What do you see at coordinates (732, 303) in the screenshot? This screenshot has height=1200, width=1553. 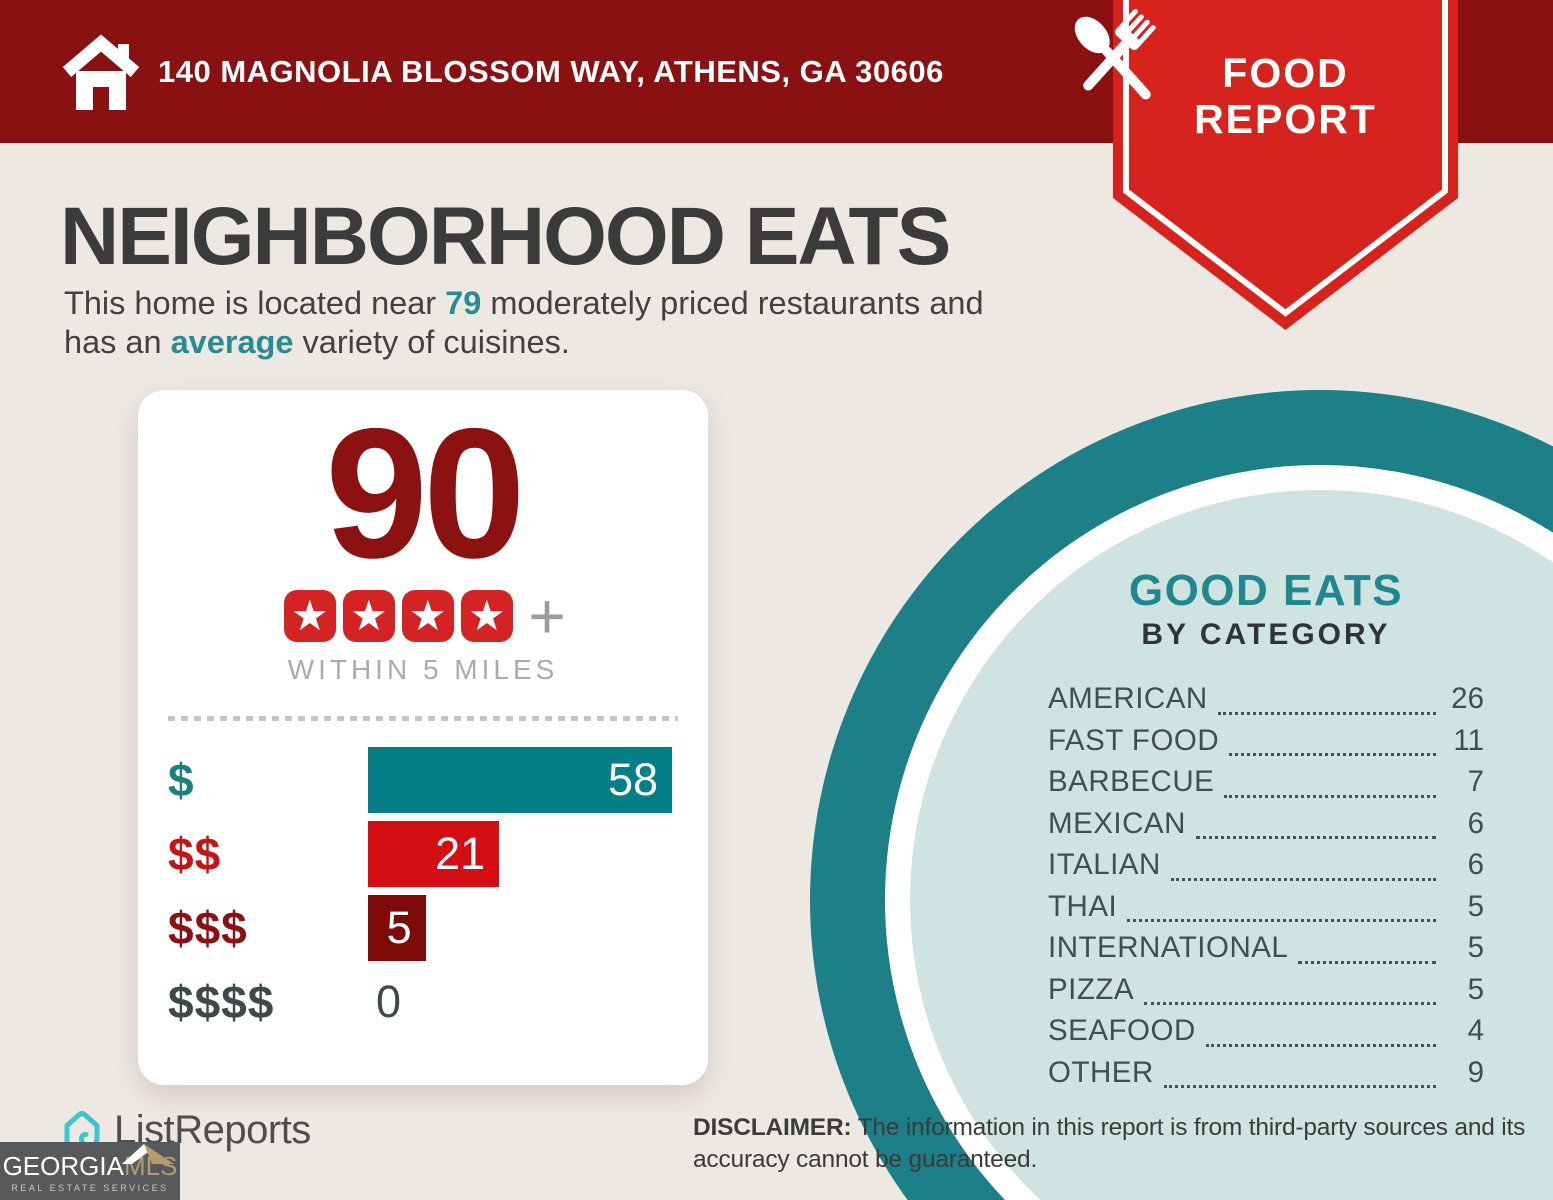 I see `intro-line1-post: moderately priced restaurants and` at bounding box center [732, 303].